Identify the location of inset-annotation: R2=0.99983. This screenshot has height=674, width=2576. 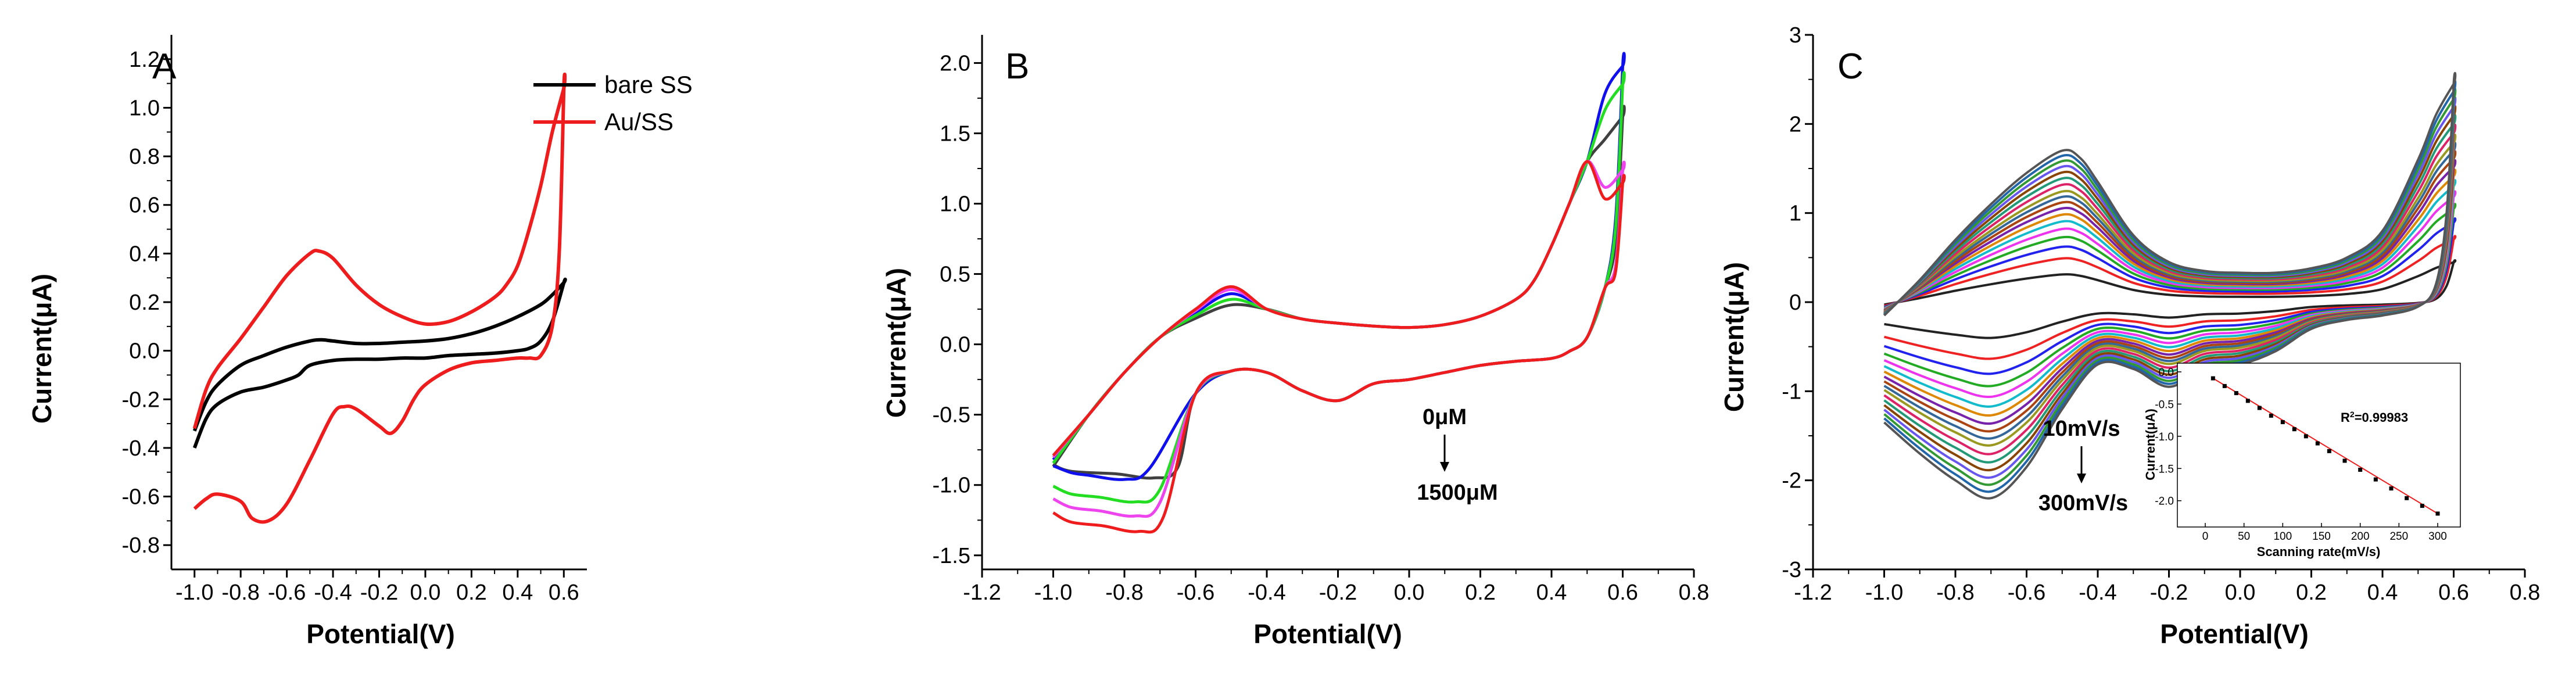
(2374, 417).